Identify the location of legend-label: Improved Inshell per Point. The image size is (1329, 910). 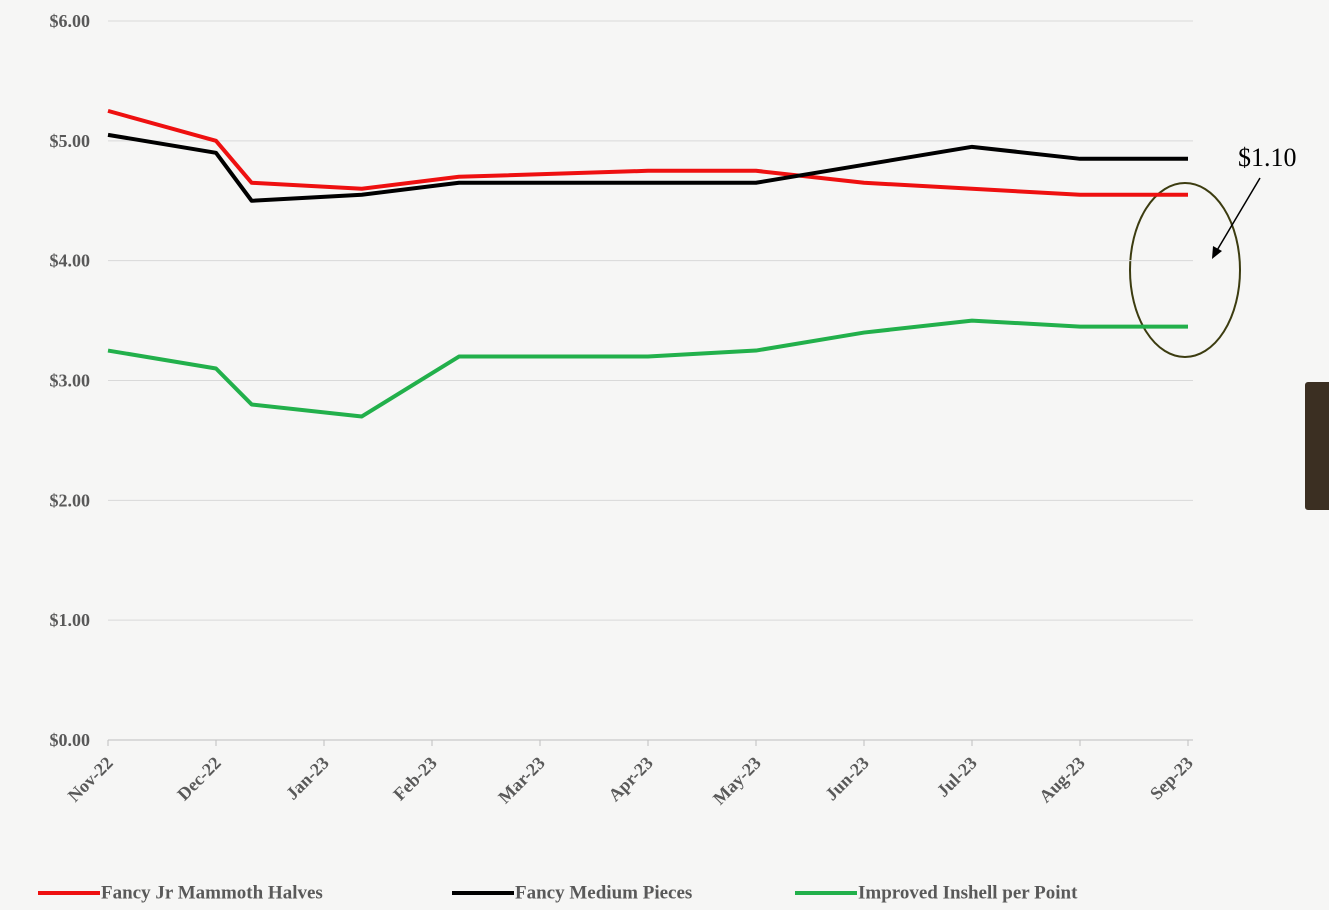
(968, 892).